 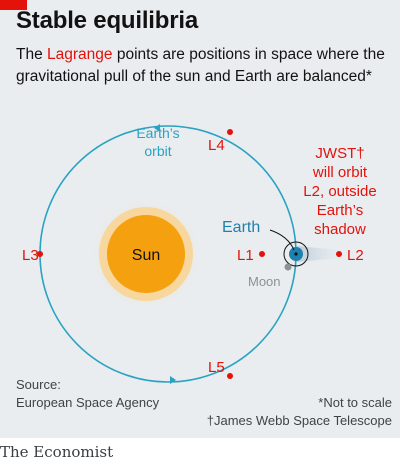 What do you see at coordinates (216, 145) in the screenshot?
I see `l4-label: L4` at bounding box center [216, 145].